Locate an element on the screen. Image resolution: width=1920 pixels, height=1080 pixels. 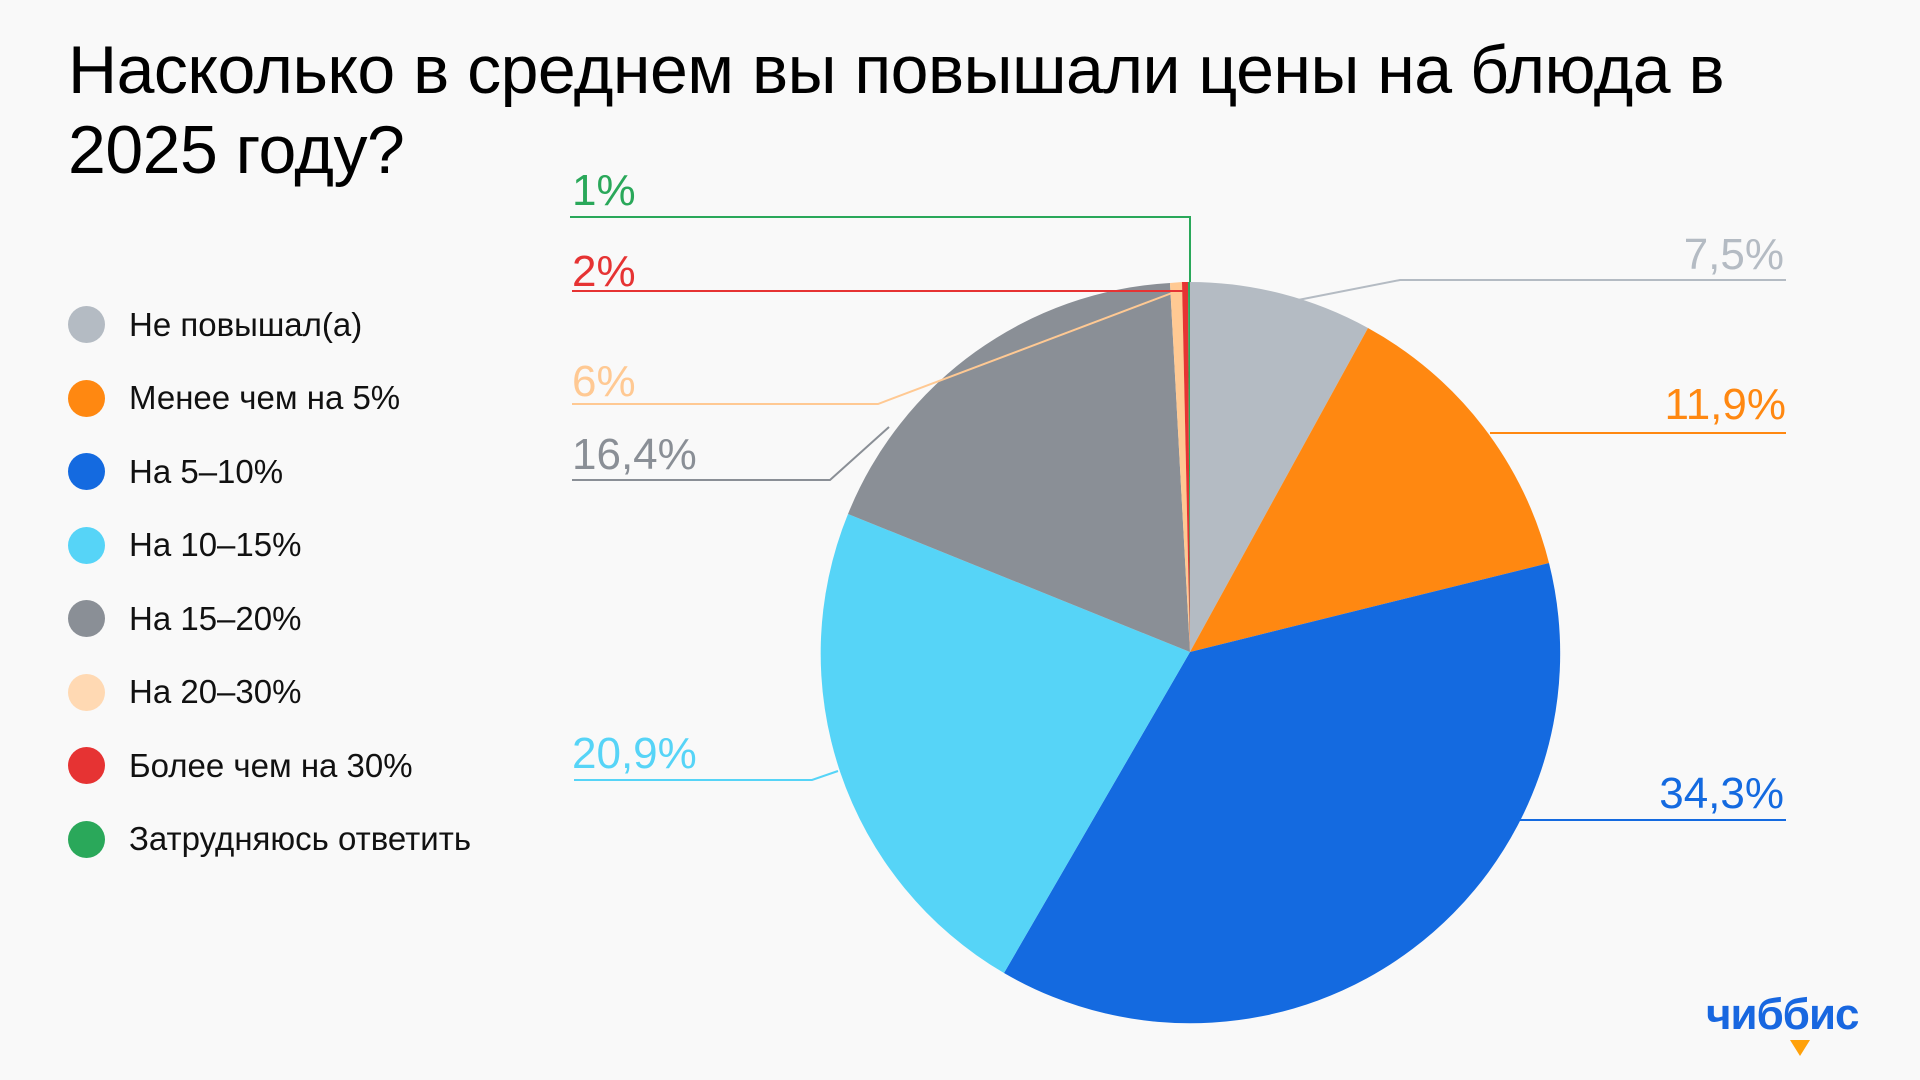
leader-line-not-raised is located at coordinates (1541, 290).